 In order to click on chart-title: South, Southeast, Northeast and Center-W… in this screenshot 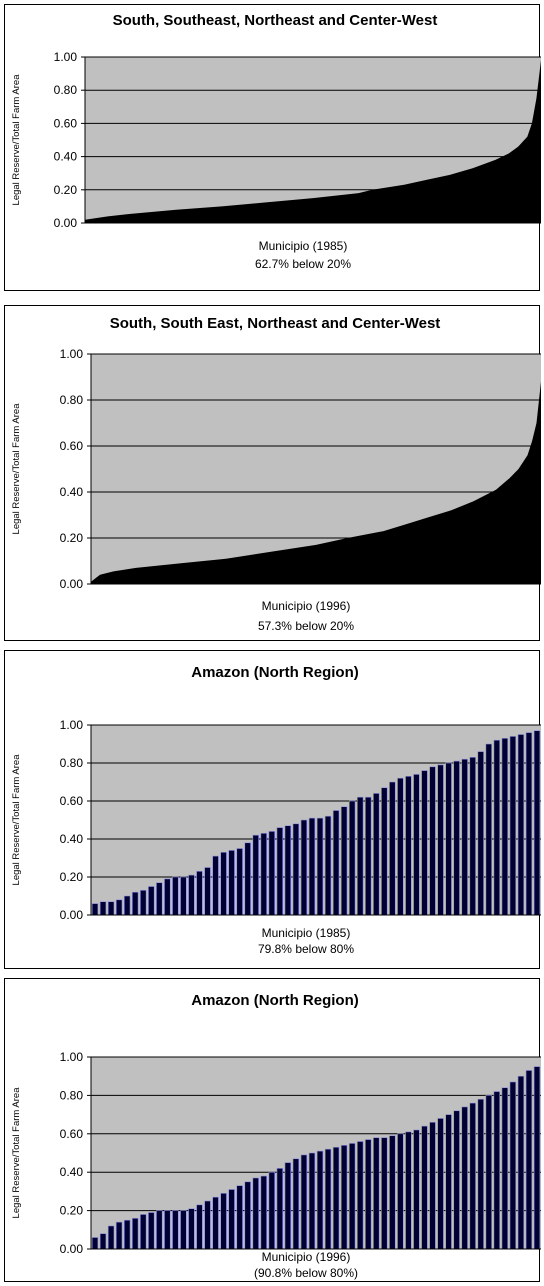, I will do `click(275, 20)`.